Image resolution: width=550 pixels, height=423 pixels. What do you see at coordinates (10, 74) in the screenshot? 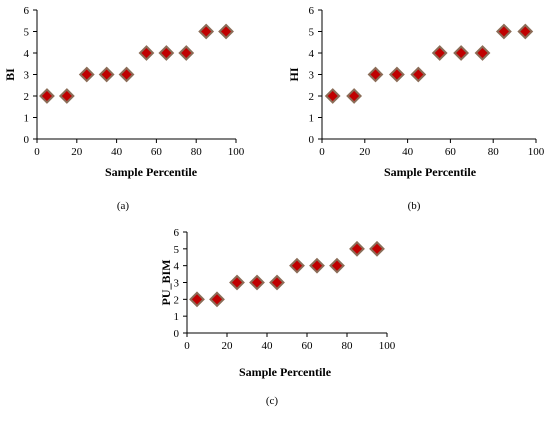
I see `y-axis-label: BI` at bounding box center [10, 74].